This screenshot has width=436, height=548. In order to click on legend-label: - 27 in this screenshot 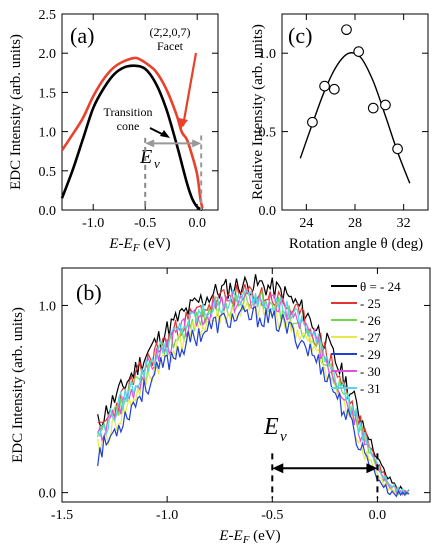, I will do `click(370, 337)`.